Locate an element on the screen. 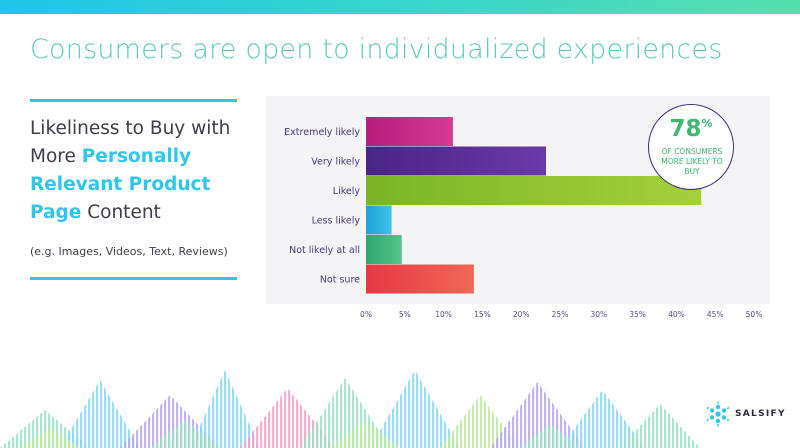 The height and width of the screenshot is (448, 800). subtitle-text-end: Content is located at coordinates (121, 212).